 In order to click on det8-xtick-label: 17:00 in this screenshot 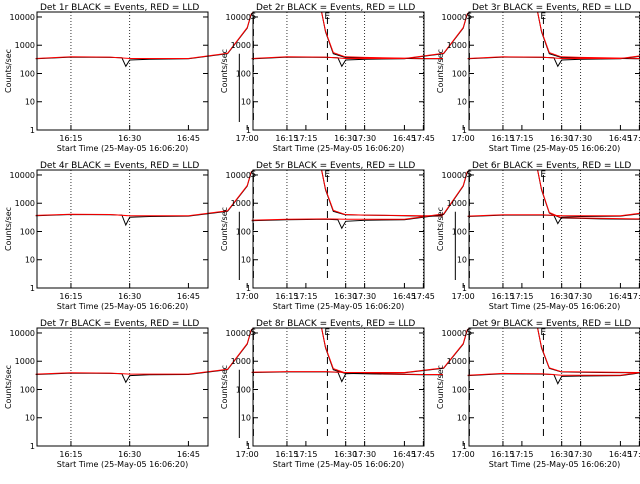, I will do `click(463, 454)`.